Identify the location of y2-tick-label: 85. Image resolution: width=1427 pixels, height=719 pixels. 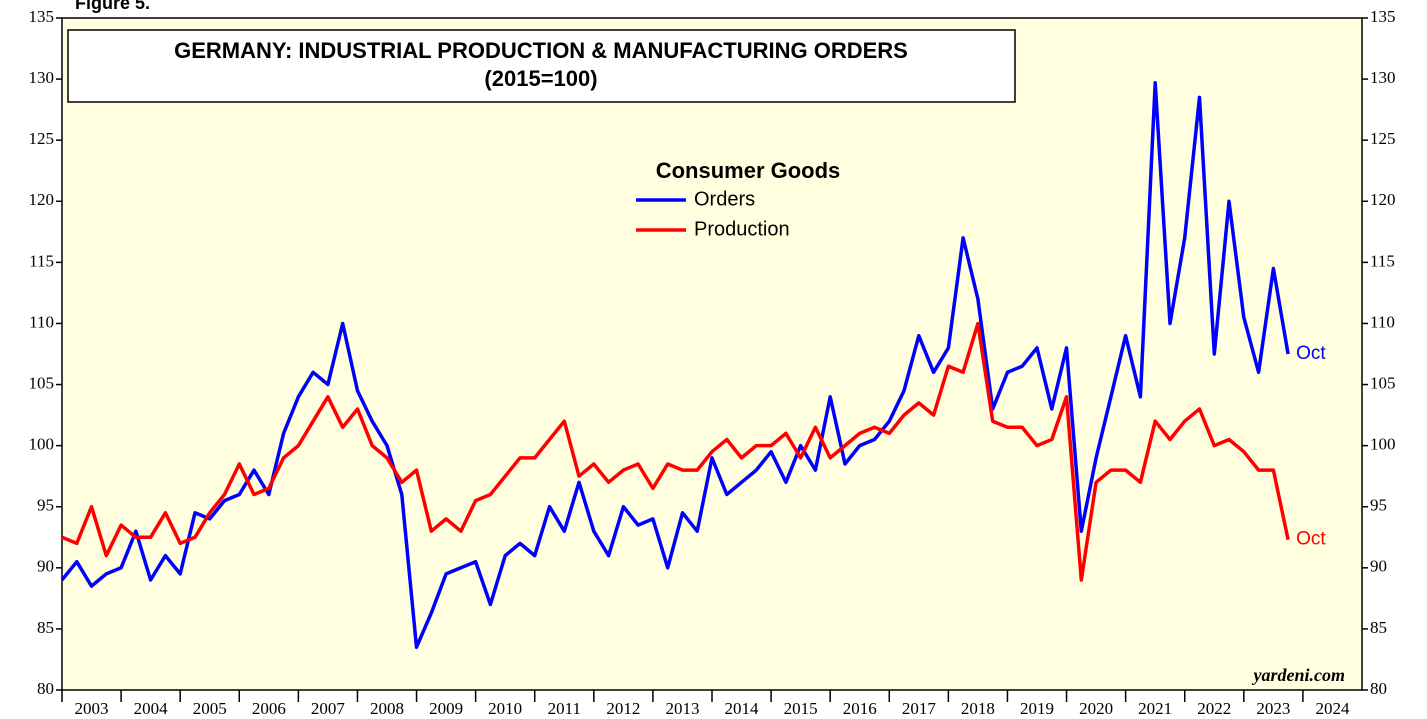
(1378, 627).